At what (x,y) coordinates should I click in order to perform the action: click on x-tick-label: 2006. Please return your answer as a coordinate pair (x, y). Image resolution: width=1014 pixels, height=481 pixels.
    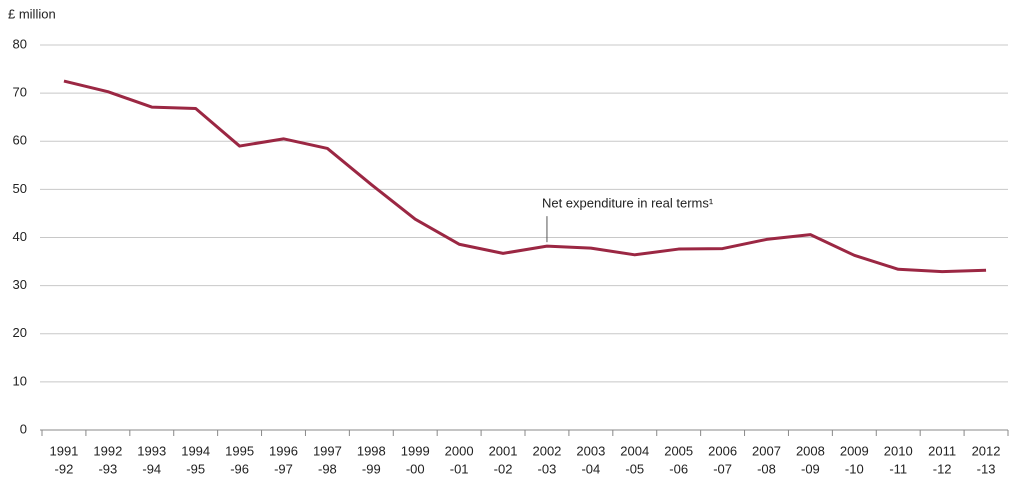
    Looking at the image, I should click on (722, 450).